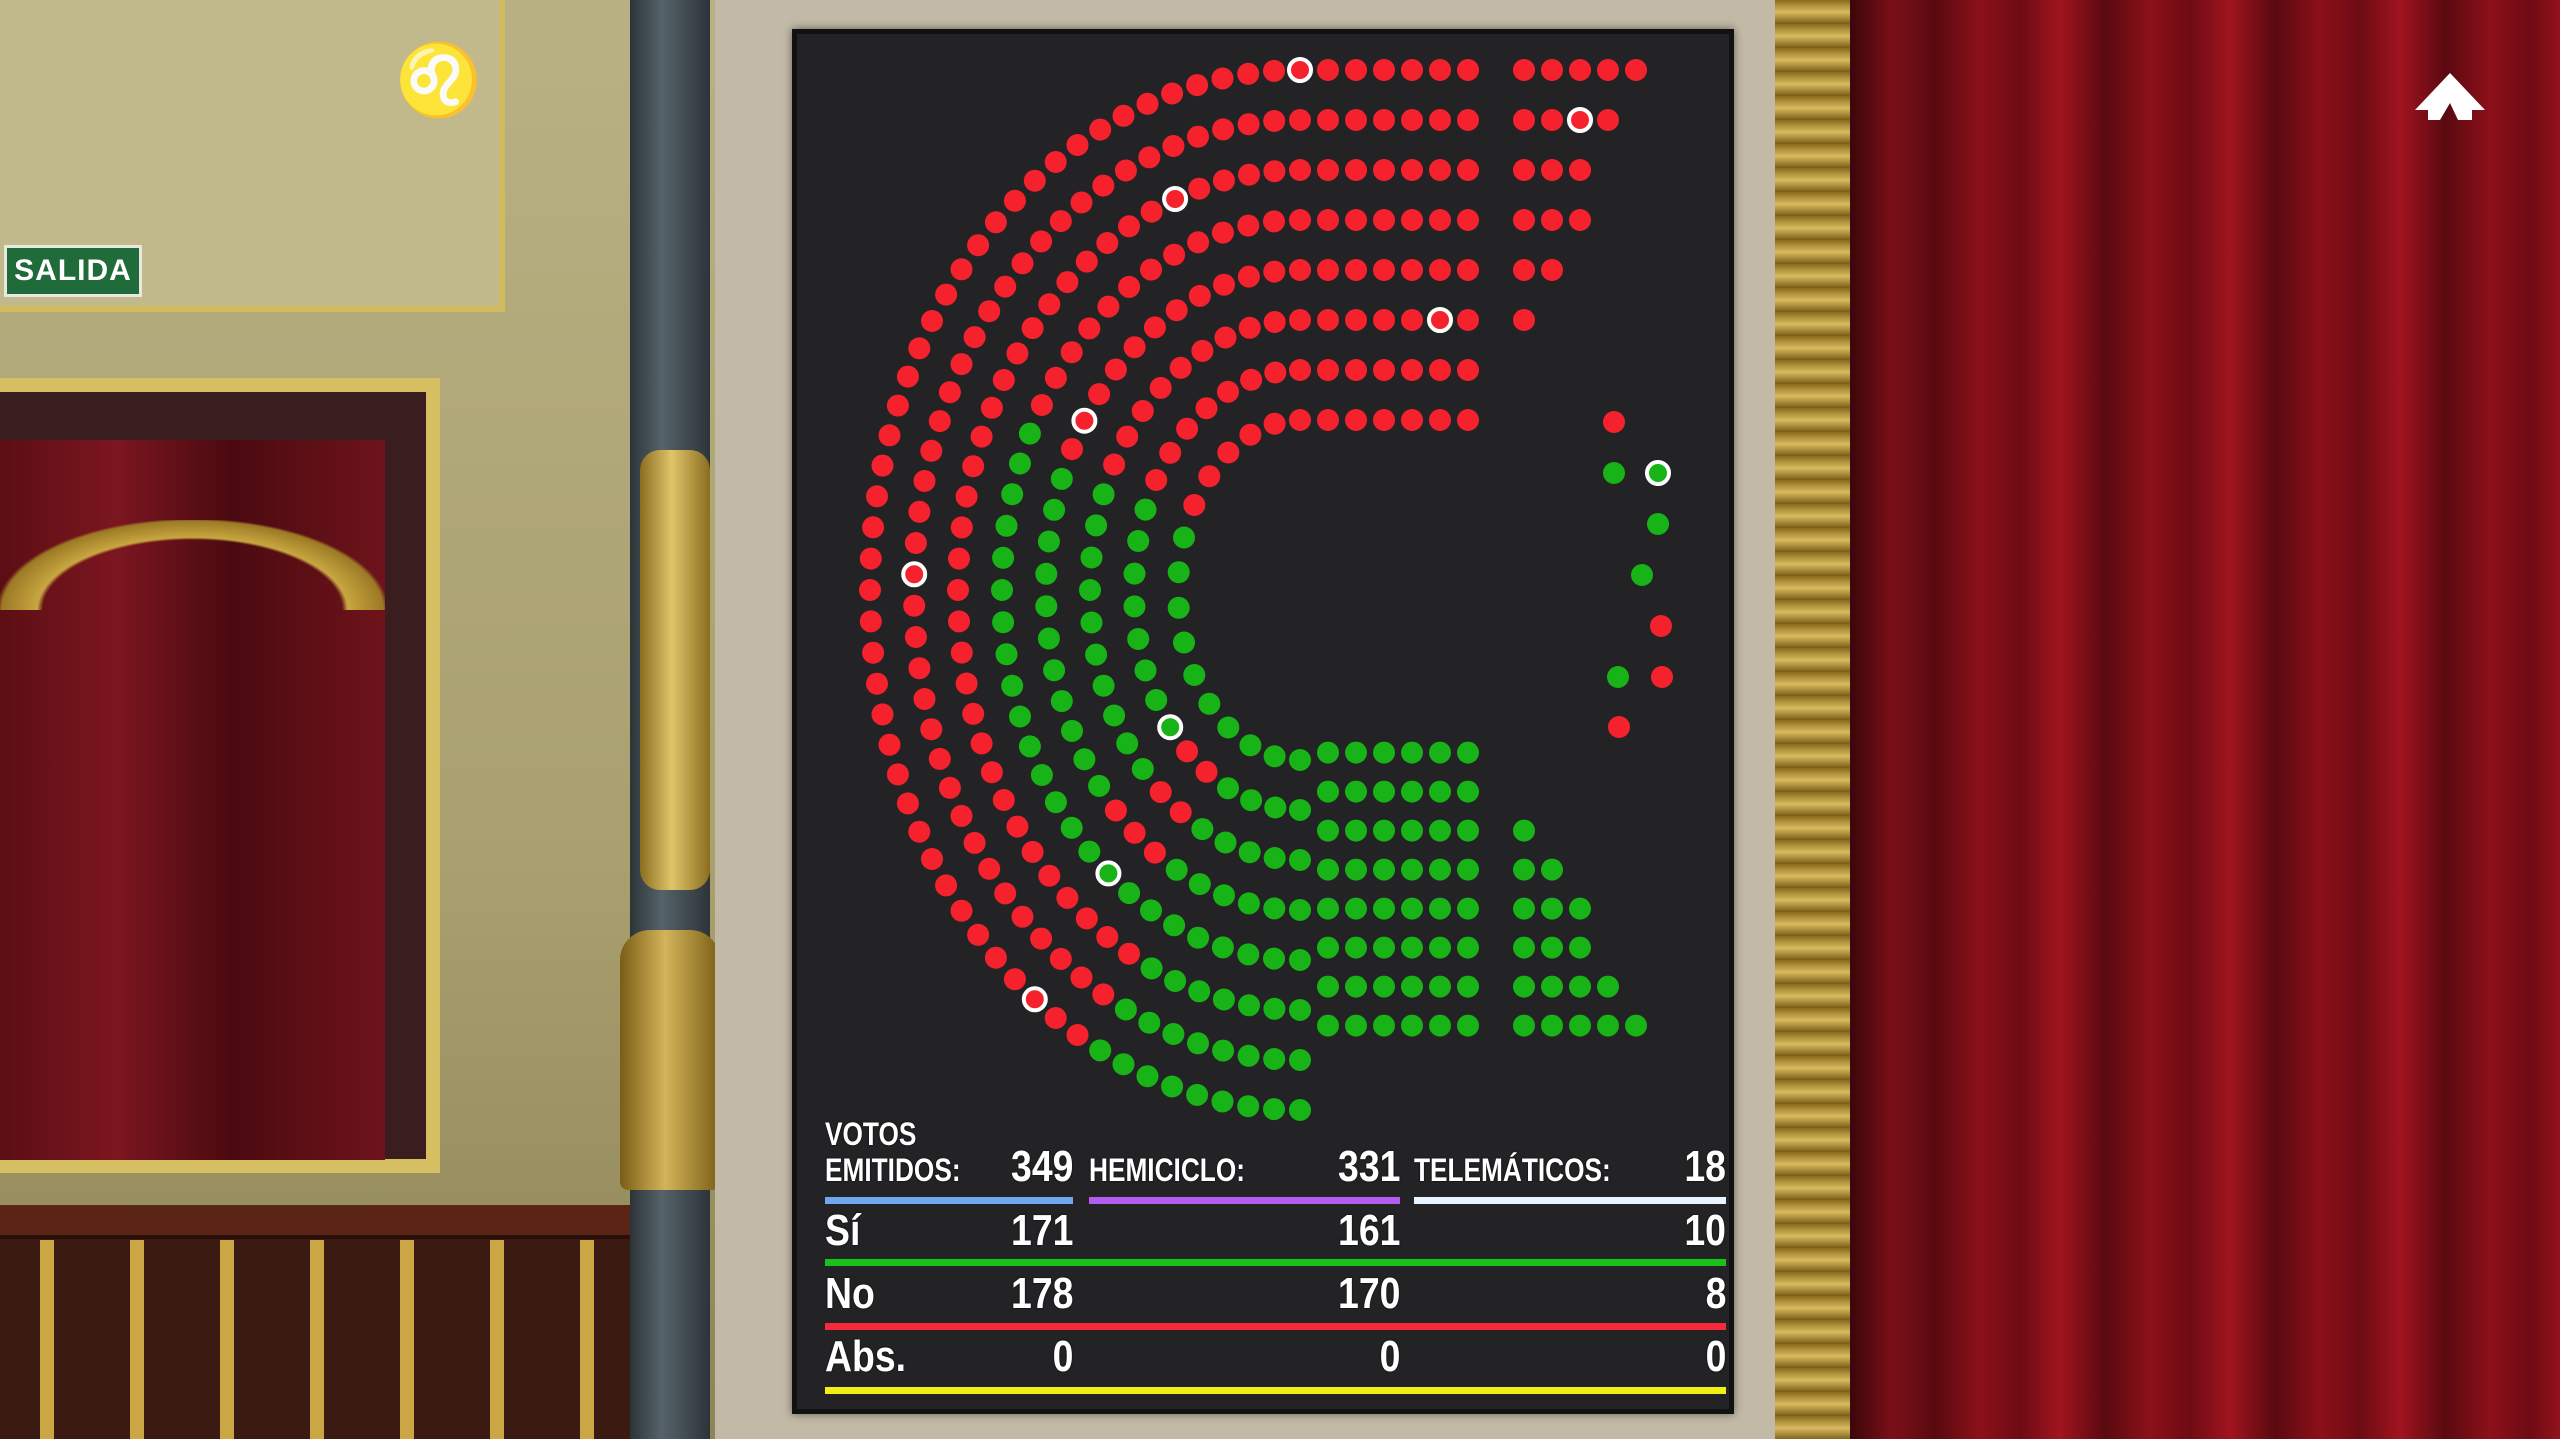 Image resolution: width=2560 pixels, height=1439 pixels. Describe the element at coordinates (1705, 1166) in the screenshot. I see `telematicos-value: 18` at that location.